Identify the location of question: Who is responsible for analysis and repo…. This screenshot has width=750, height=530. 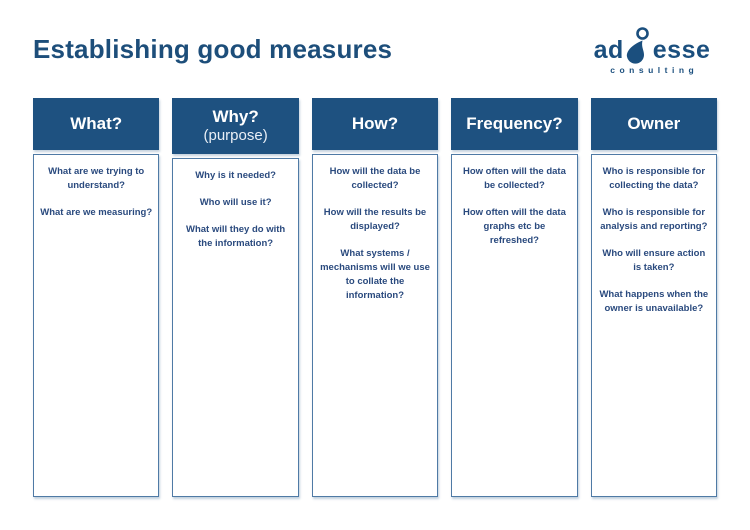
(654, 219).